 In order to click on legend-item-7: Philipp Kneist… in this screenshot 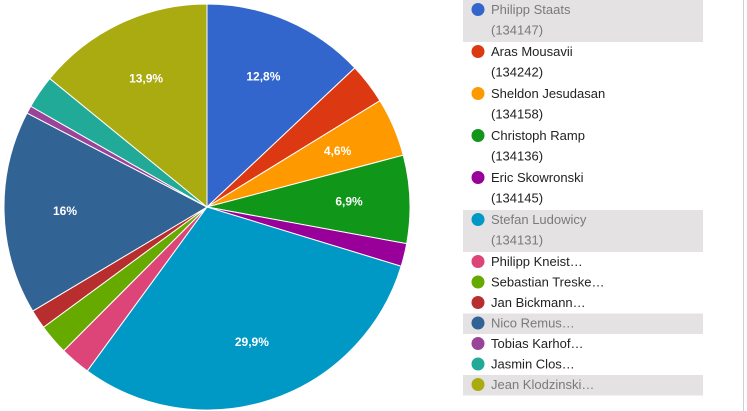, I will do `click(527, 261)`.